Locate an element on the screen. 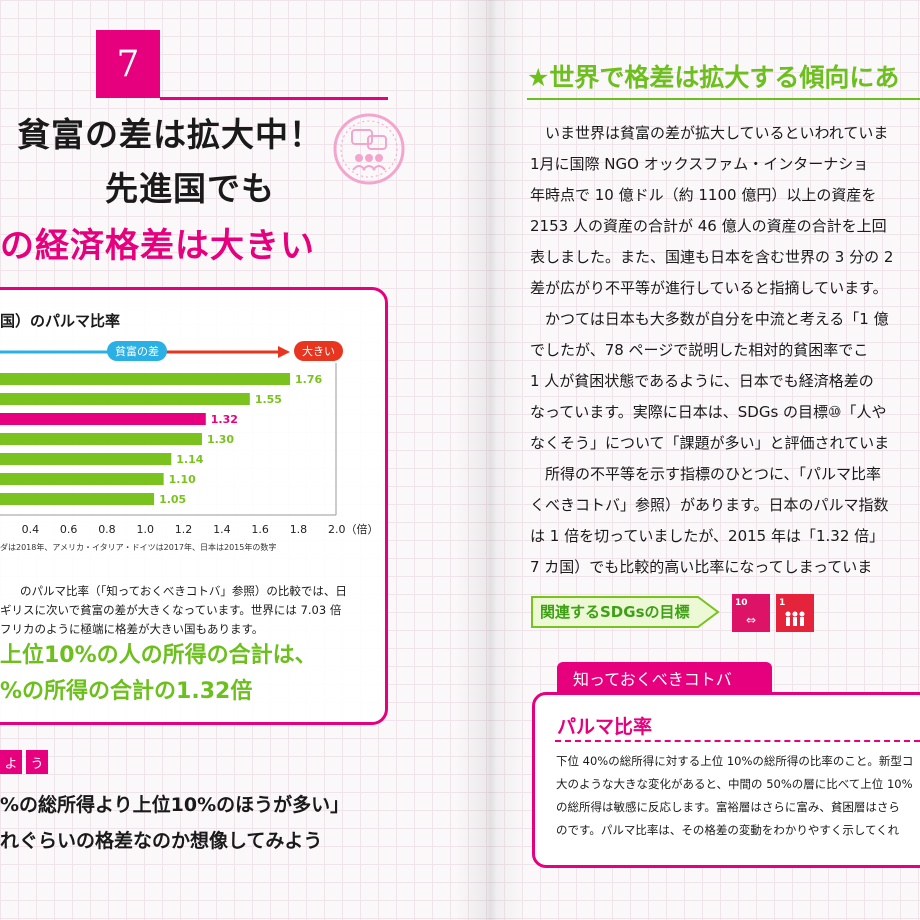  body-line: なっています。実際に日本は、SDGs の目標⑩「人や is located at coordinates (708, 412).